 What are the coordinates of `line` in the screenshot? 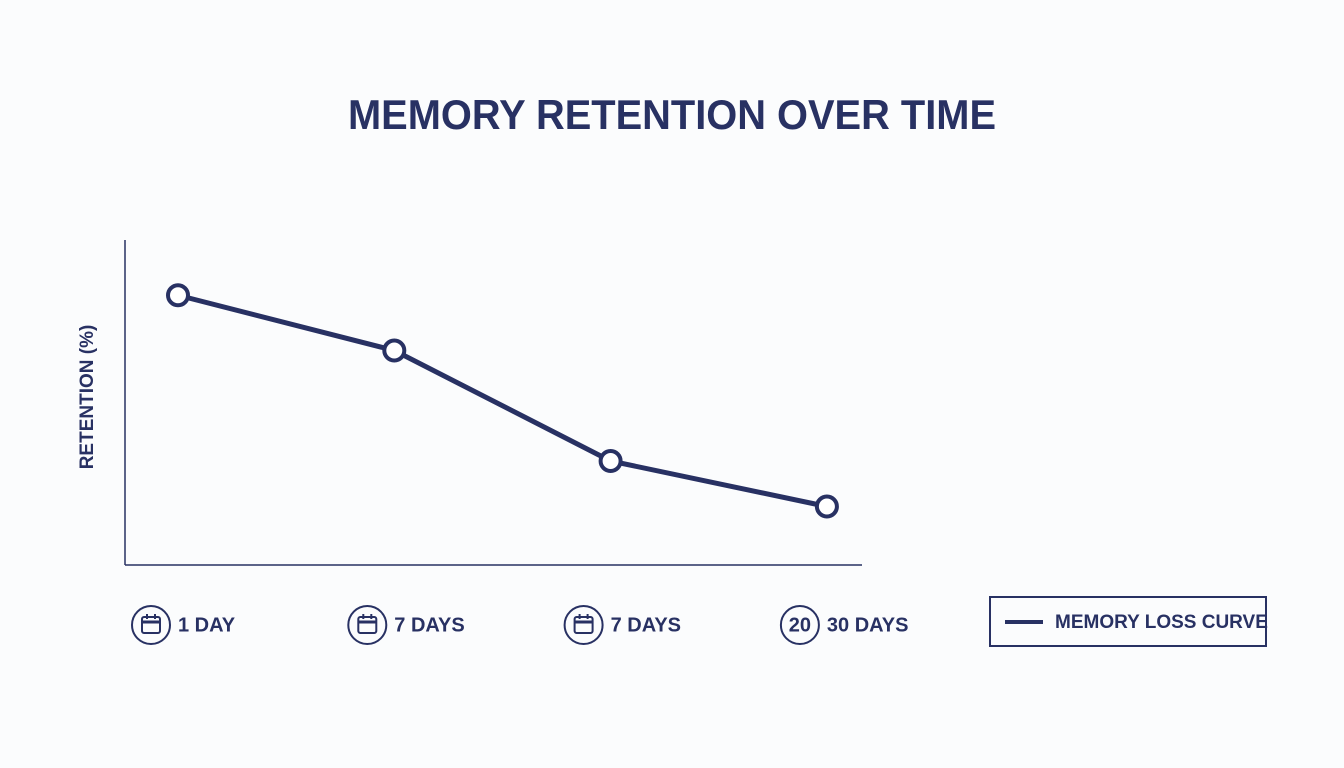 It's located at (502, 400).